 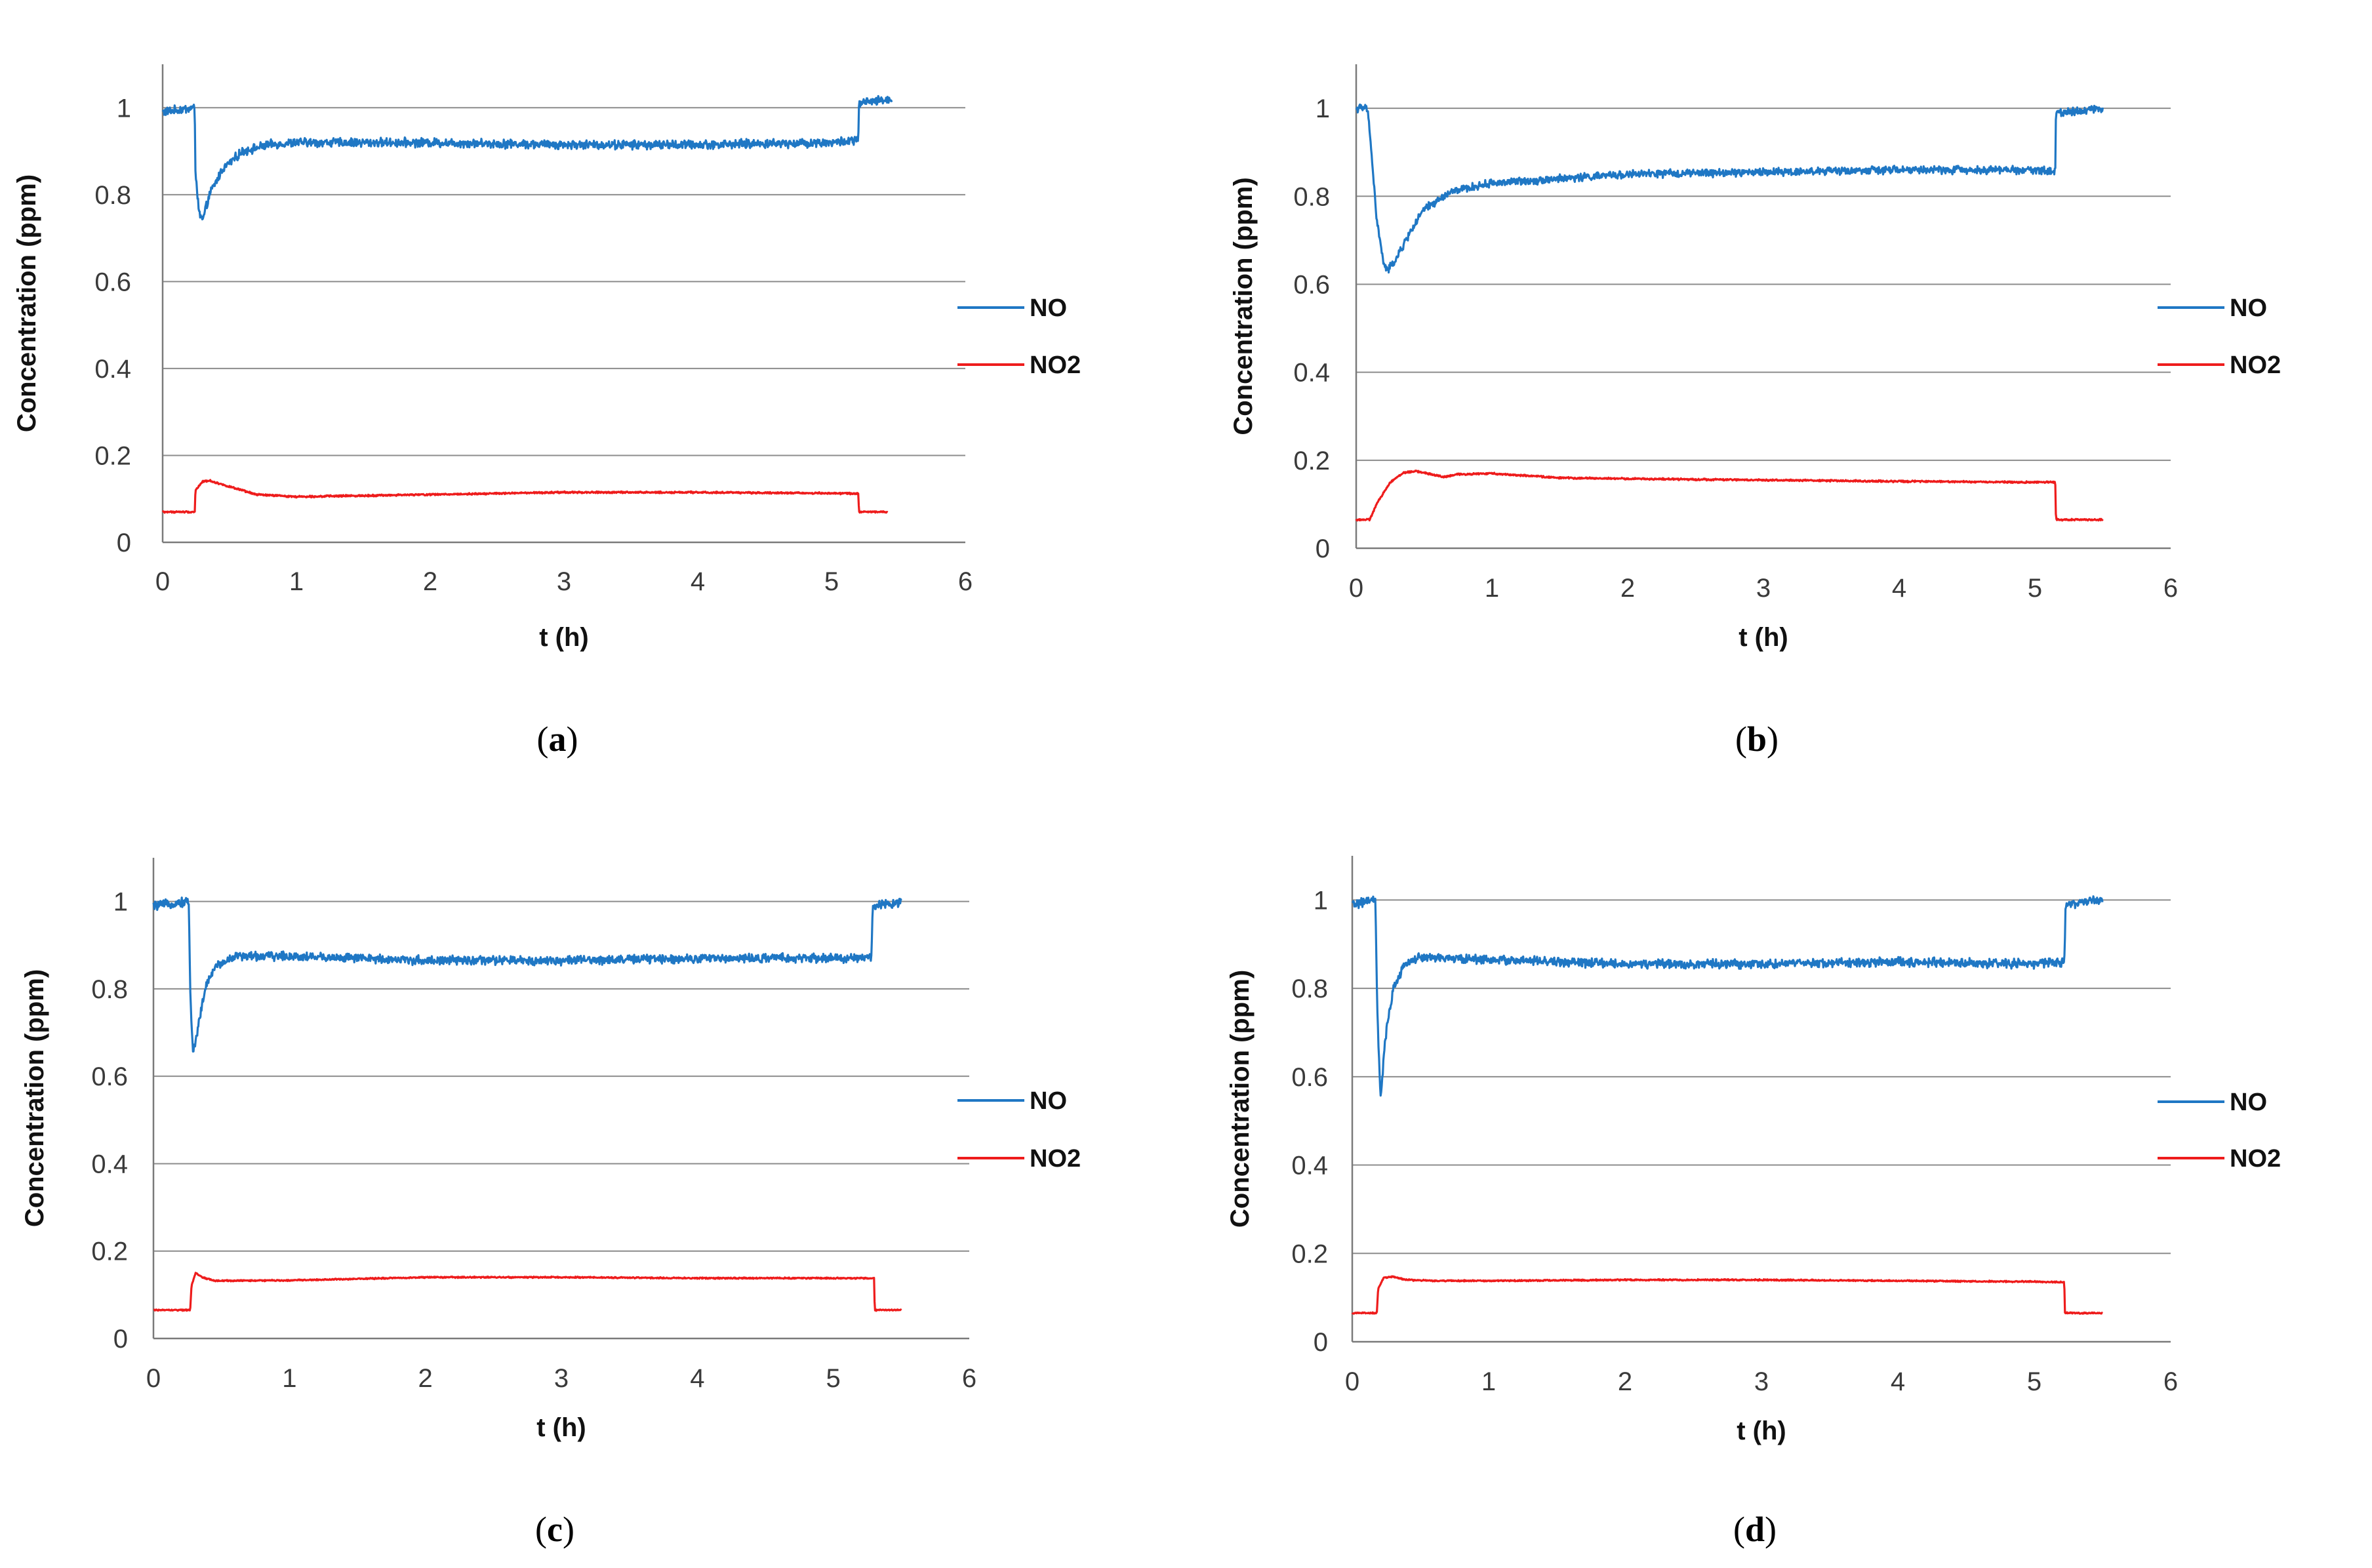 What do you see at coordinates (1755, 1529) in the screenshot?
I see `panel-caption: (d)` at bounding box center [1755, 1529].